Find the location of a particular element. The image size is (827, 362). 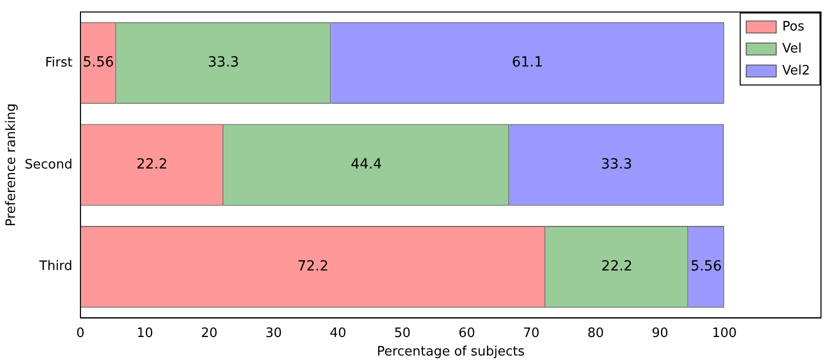

x-tick-label: 10 is located at coordinates (145, 333).